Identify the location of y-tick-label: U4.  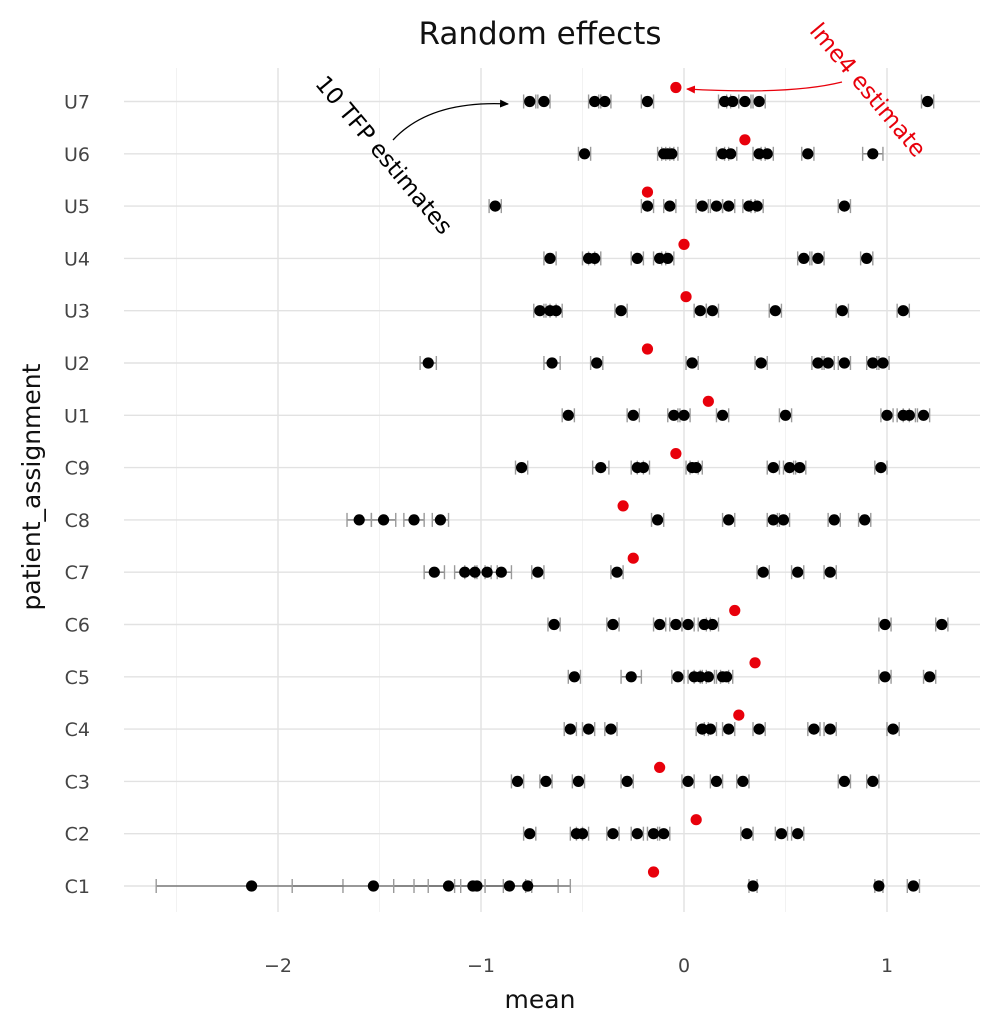
(77, 259).